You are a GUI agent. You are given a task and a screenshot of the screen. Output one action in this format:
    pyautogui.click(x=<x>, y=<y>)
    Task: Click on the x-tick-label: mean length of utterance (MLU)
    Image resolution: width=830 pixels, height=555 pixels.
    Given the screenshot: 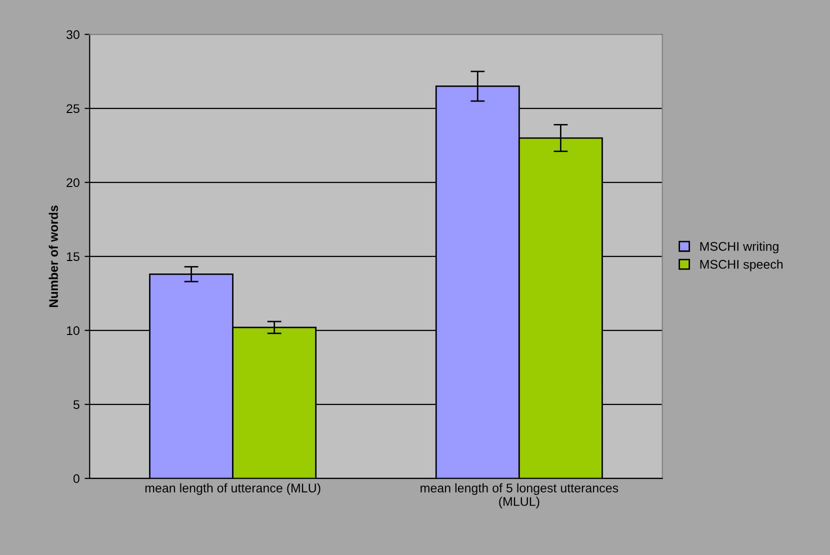 What is the action you would take?
    pyautogui.click(x=232, y=489)
    